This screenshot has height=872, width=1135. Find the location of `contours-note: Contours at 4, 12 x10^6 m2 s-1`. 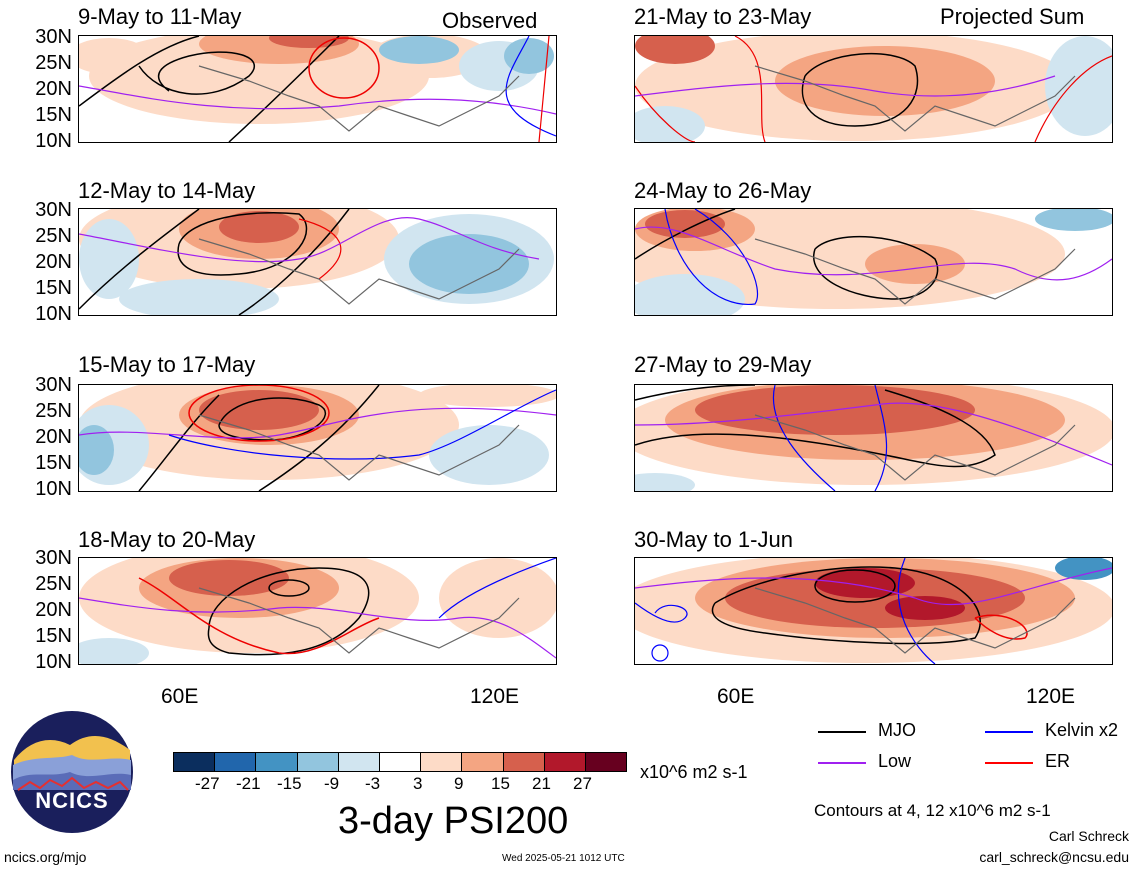

contours-note: Contours at 4, 12 x10^6 m2 s-1 is located at coordinates (932, 810).